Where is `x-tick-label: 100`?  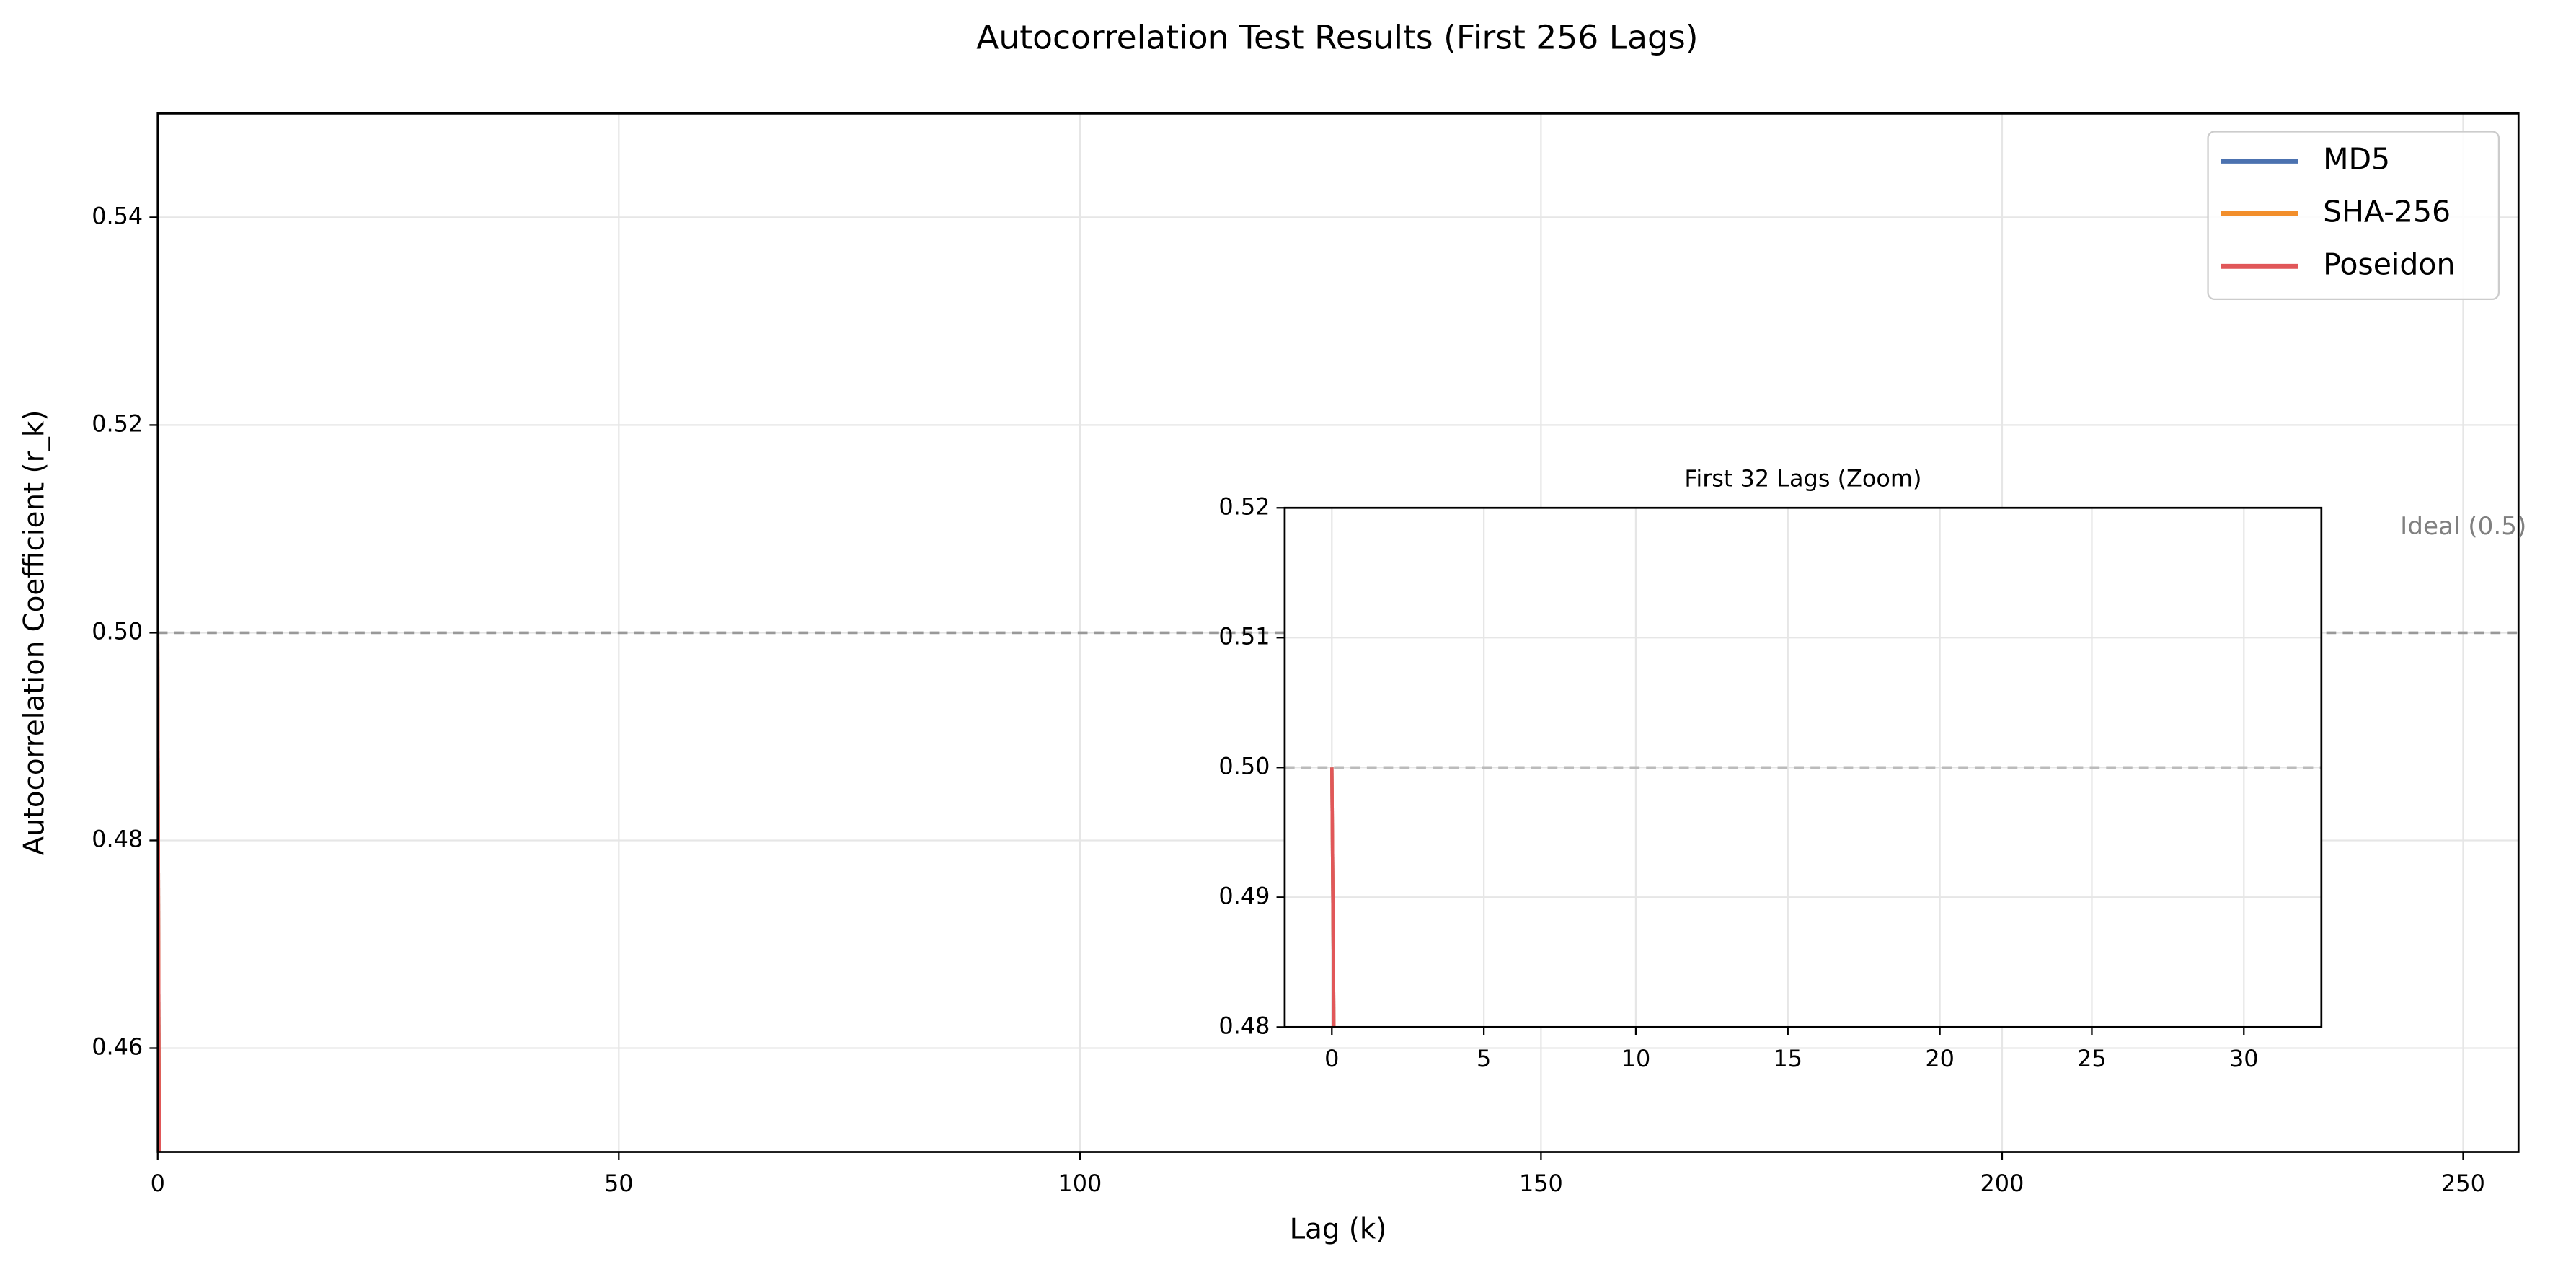 x-tick-label: 100 is located at coordinates (1080, 1184).